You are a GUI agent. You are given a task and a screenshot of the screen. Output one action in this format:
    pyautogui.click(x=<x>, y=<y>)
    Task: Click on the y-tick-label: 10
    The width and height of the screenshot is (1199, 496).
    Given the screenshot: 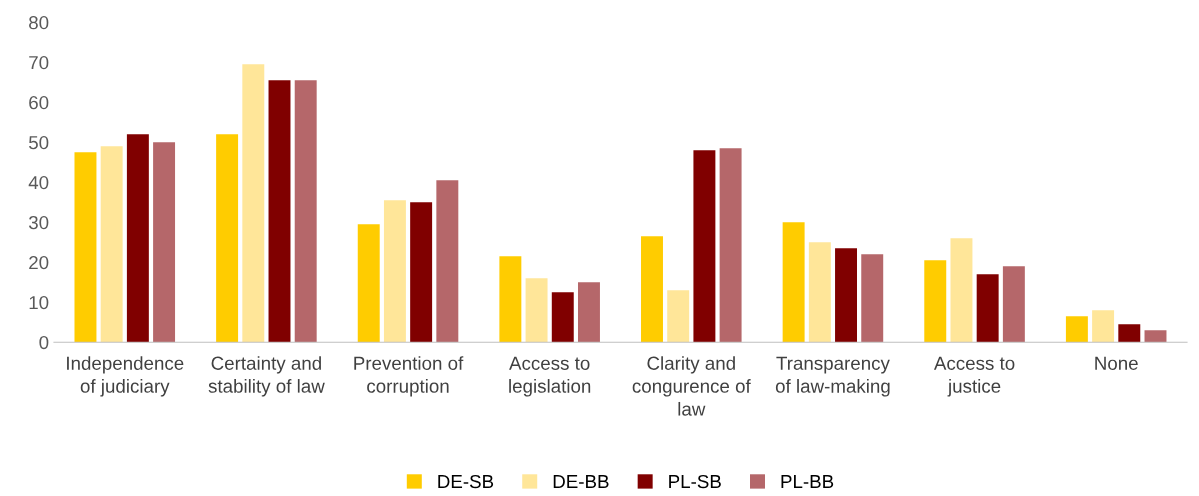 What is the action you would take?
    pyautogui.click(x=39, y=302)
    